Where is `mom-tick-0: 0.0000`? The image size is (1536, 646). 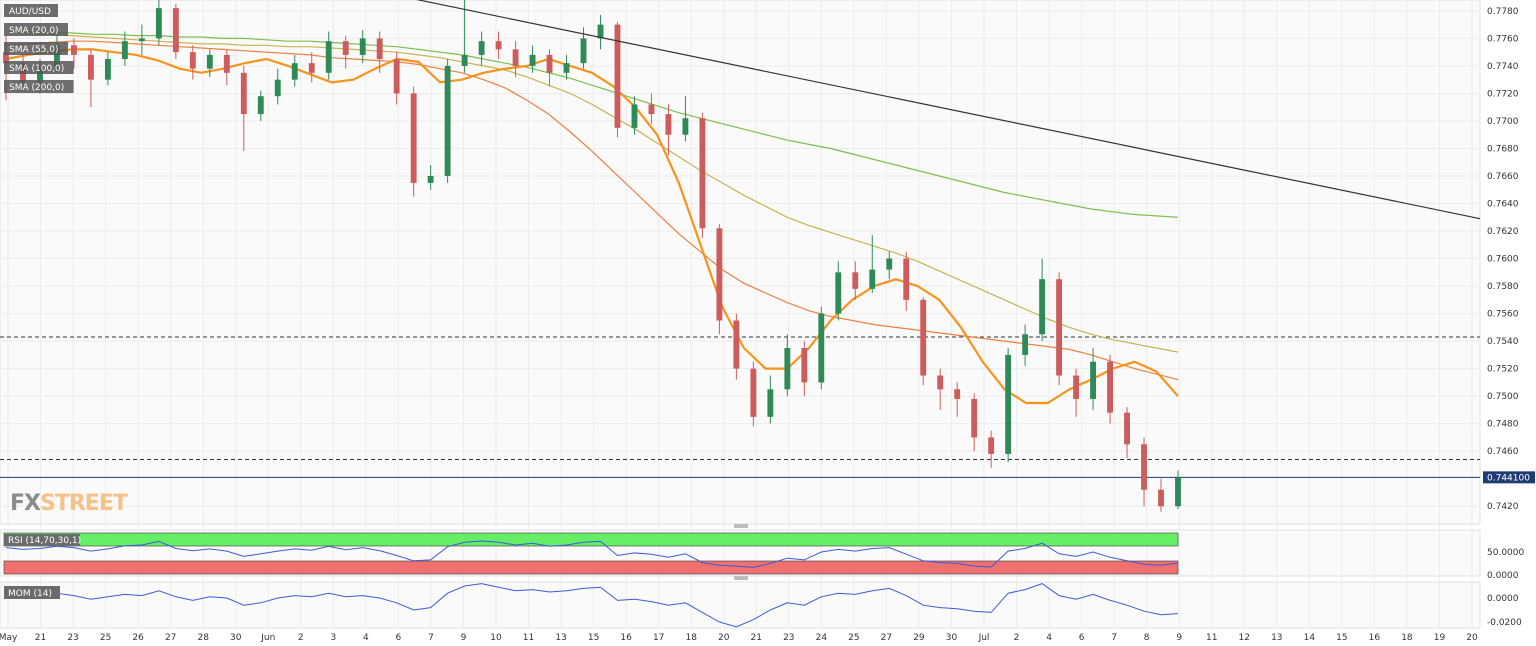 mom-tick-0: 0.0000 is located at coordinates (1503, 599).